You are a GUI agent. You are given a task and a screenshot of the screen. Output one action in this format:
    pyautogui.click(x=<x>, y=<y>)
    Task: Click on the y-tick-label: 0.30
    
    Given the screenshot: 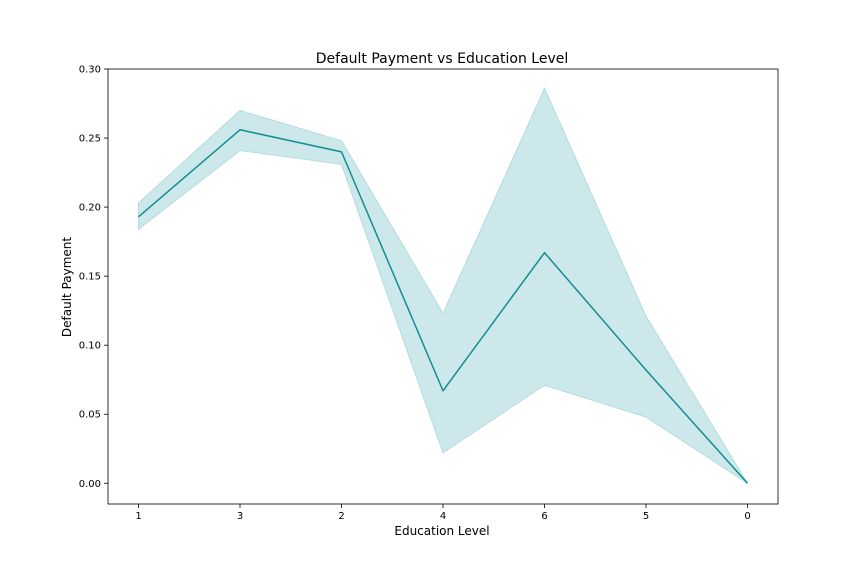 What is the action you would take?
    pyautogui.click(x=90, y=70)
    